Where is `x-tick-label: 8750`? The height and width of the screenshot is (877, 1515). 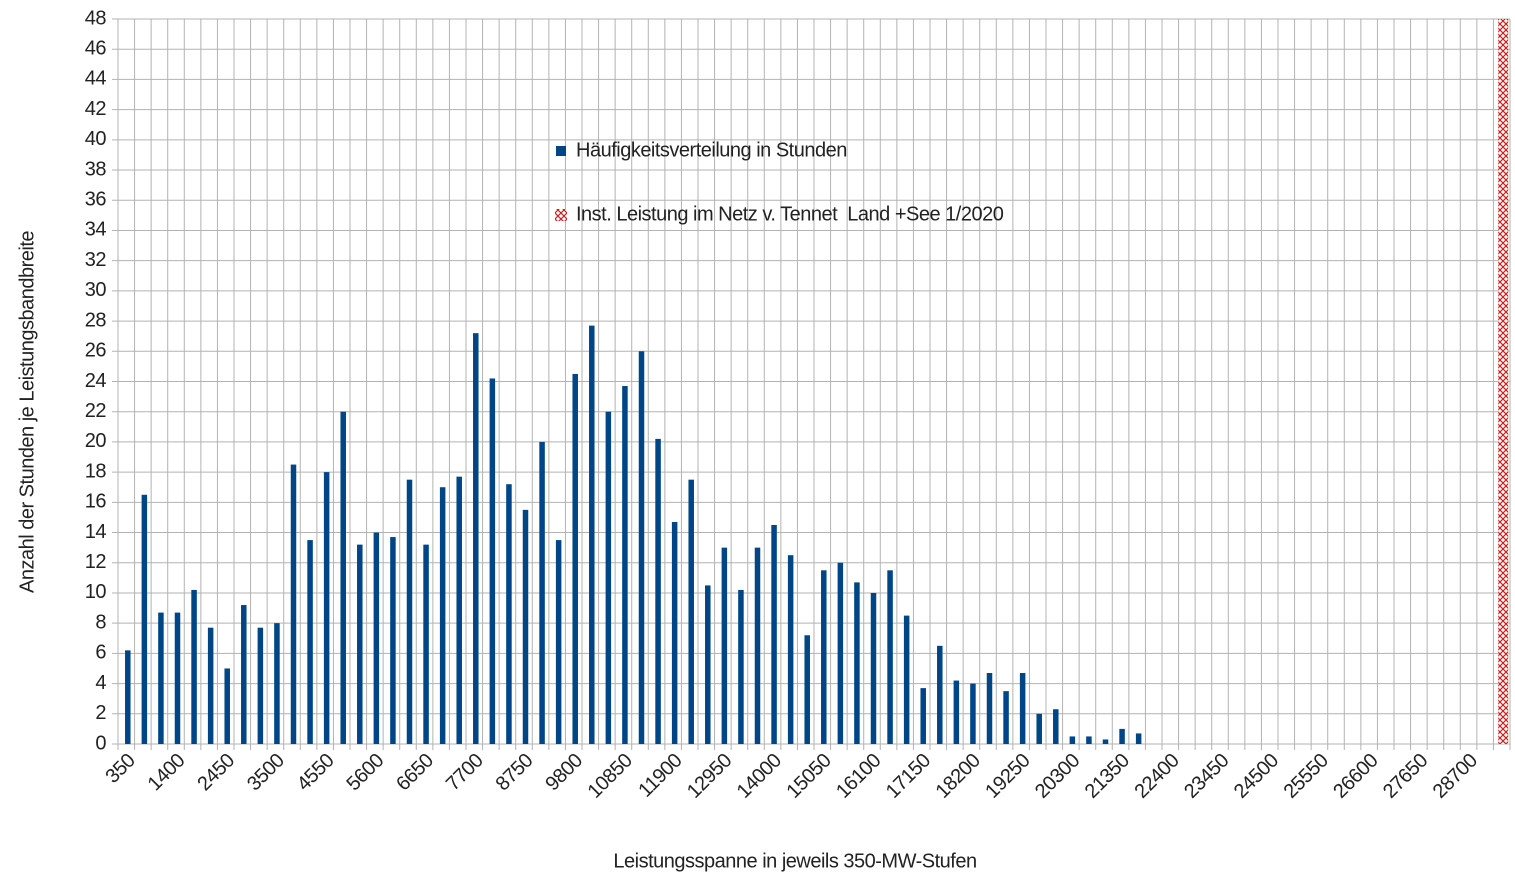 x-tick-label: 8750 is located at coordinates (515, 772).